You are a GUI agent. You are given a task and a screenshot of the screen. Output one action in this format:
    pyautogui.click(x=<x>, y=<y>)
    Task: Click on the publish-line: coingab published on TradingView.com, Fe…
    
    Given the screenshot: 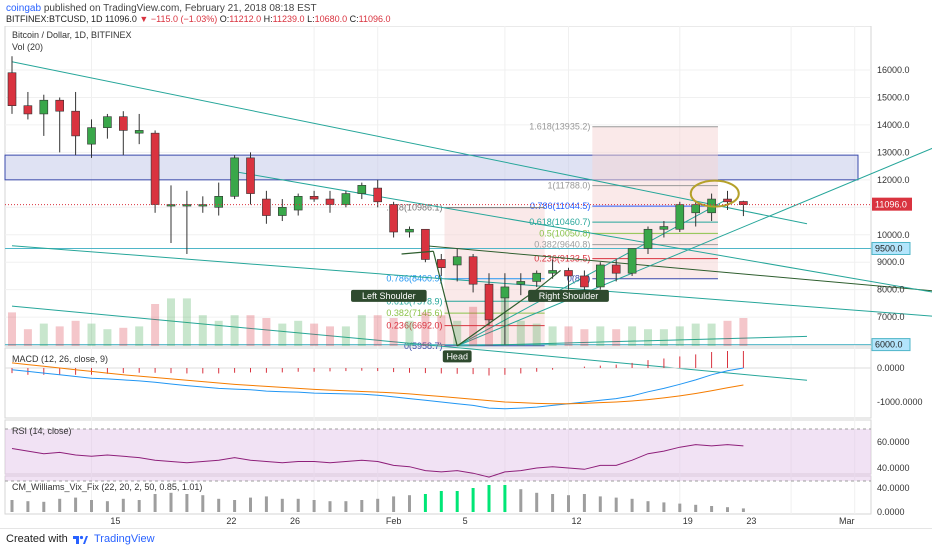 What is the action you would take?
    pyautogui.click(x=161, y=8)
    